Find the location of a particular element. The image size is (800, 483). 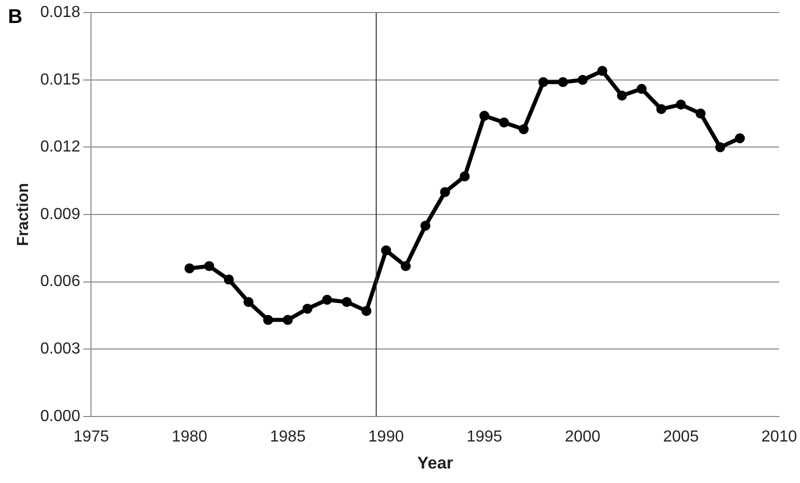

y-tick-label: 0.018 is located at coordinates (60, 13).